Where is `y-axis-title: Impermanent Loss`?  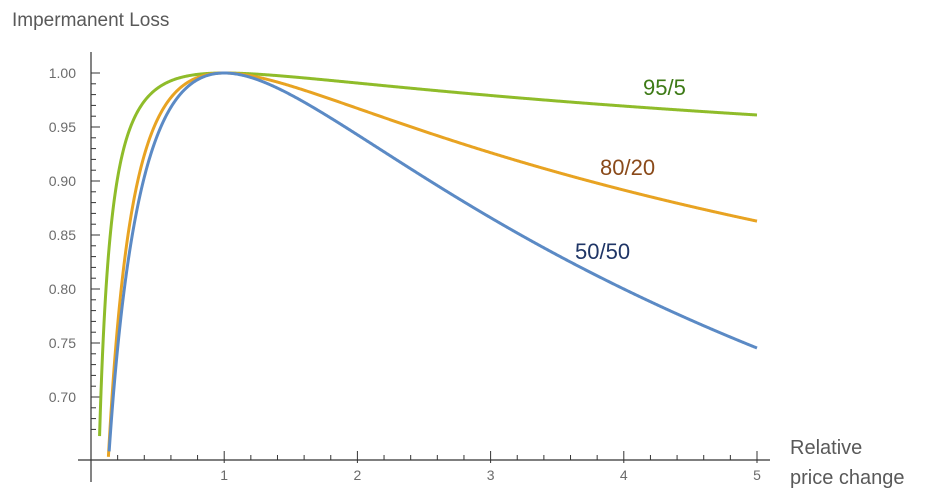 y-axis-title: Impermanent Loss is located at coordinates (90, 20).